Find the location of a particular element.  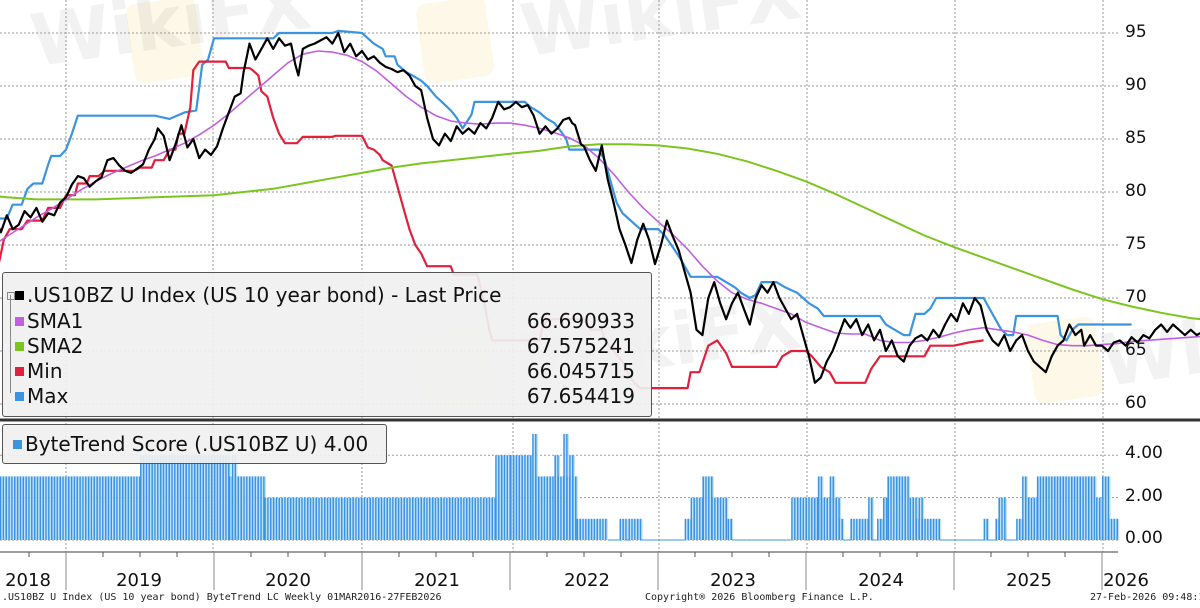

x-tick-label: 2018 is located at coordinates (28, 580).